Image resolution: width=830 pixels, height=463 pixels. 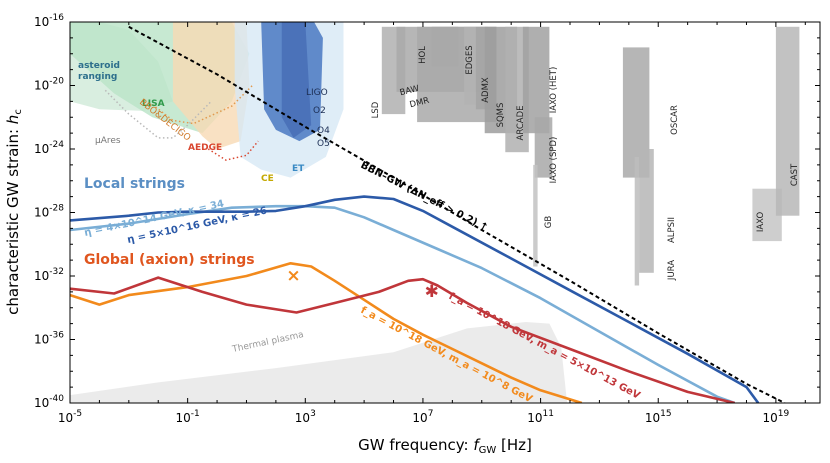 What do you see at coordinates (521, 123) in the screenshot?
I see `label-experiment-arcade: ARCADE` at bounding box center [521, 123].